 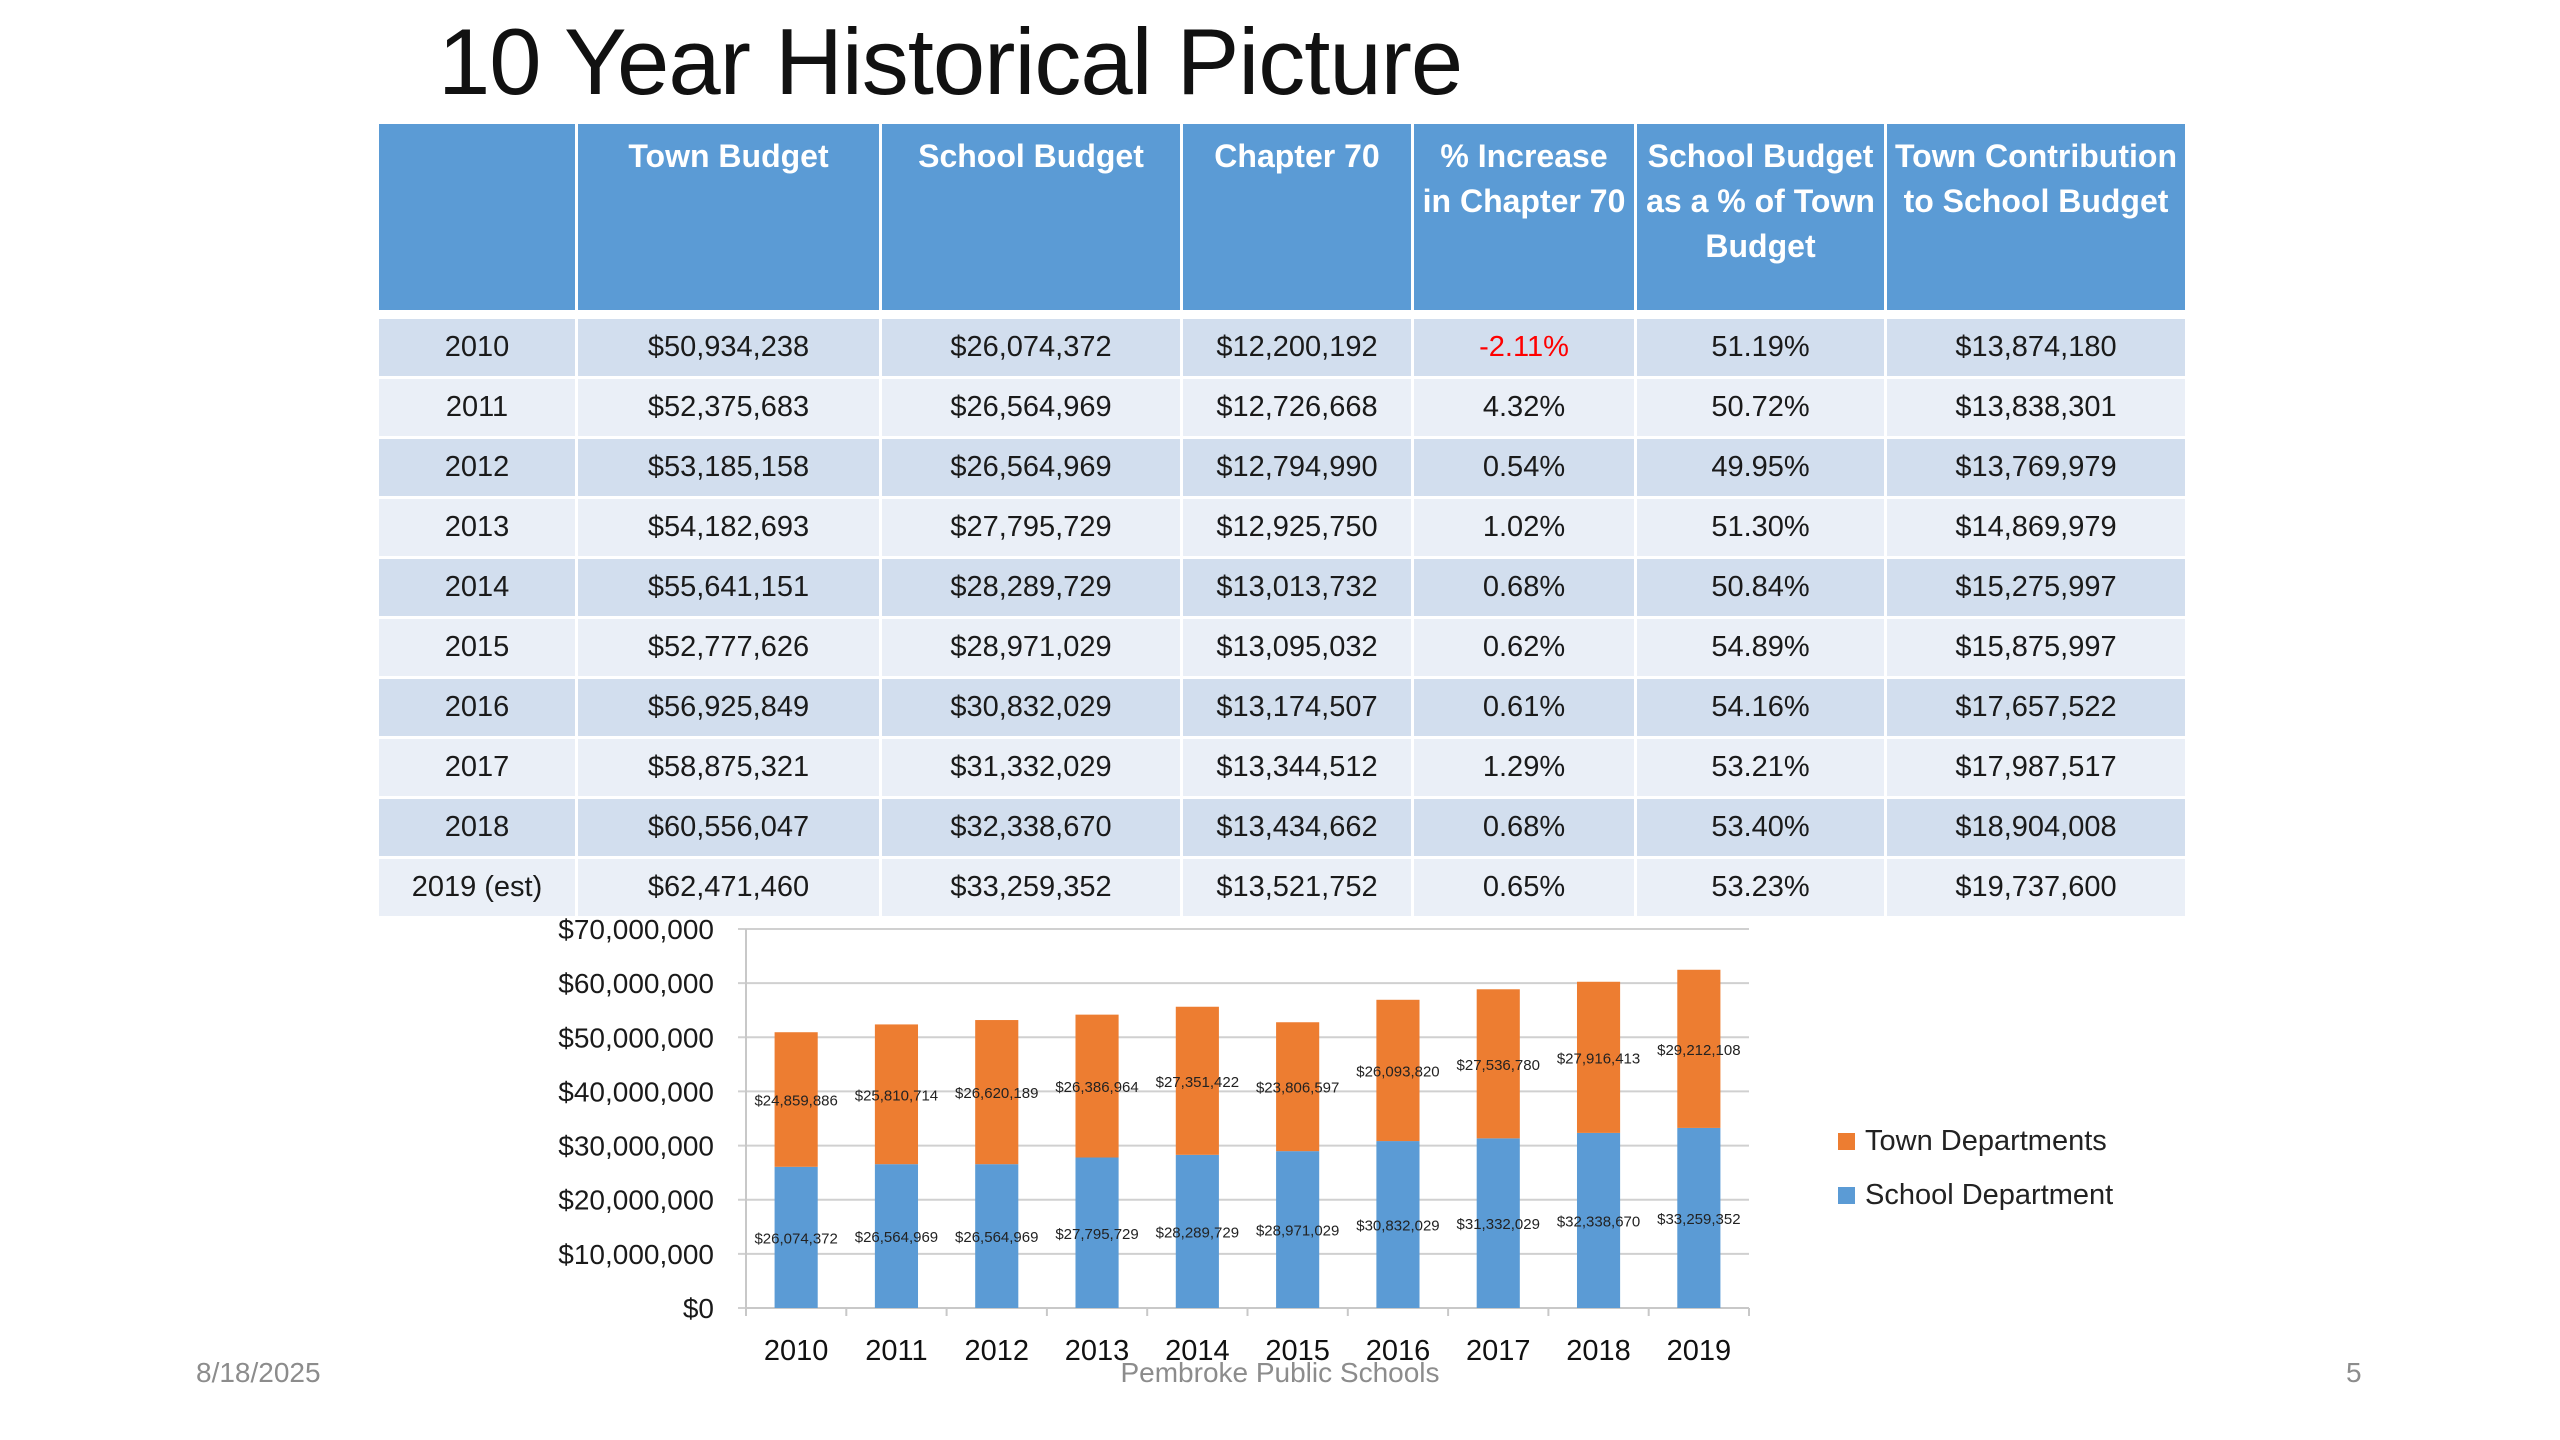 I want to click on cell-town-budget: $50,934,238, so click(x=728, y=346).